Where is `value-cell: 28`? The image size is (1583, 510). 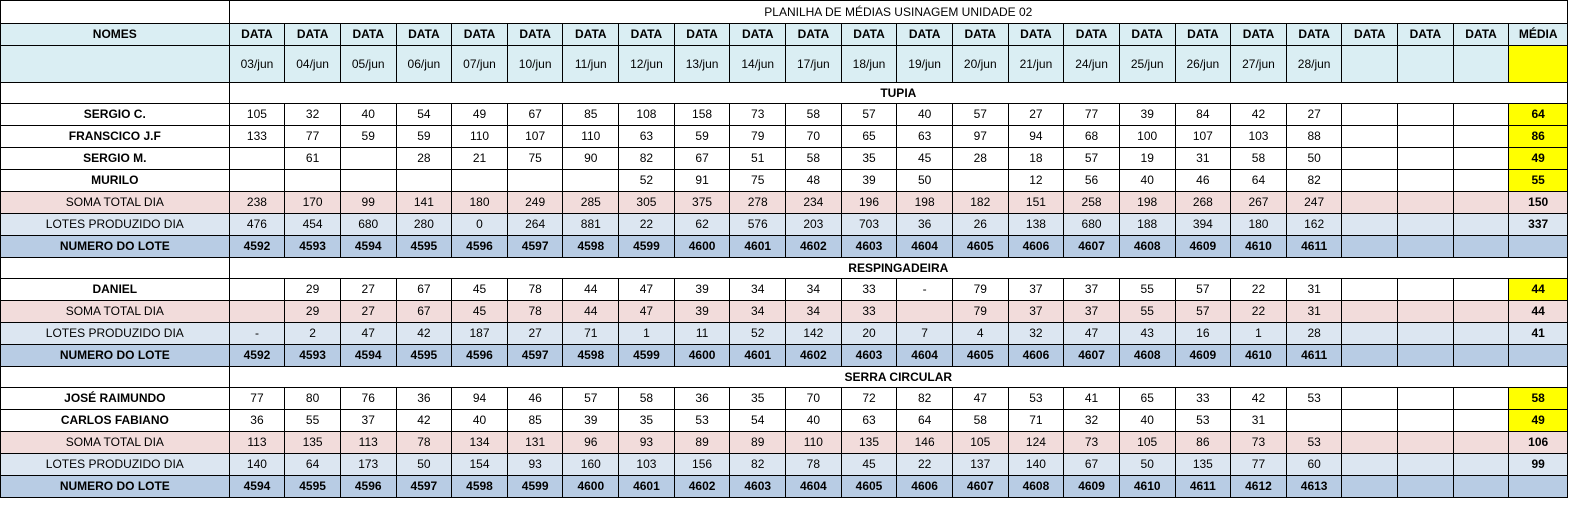
value-cell: 28 is located at coordinates (424, 158).